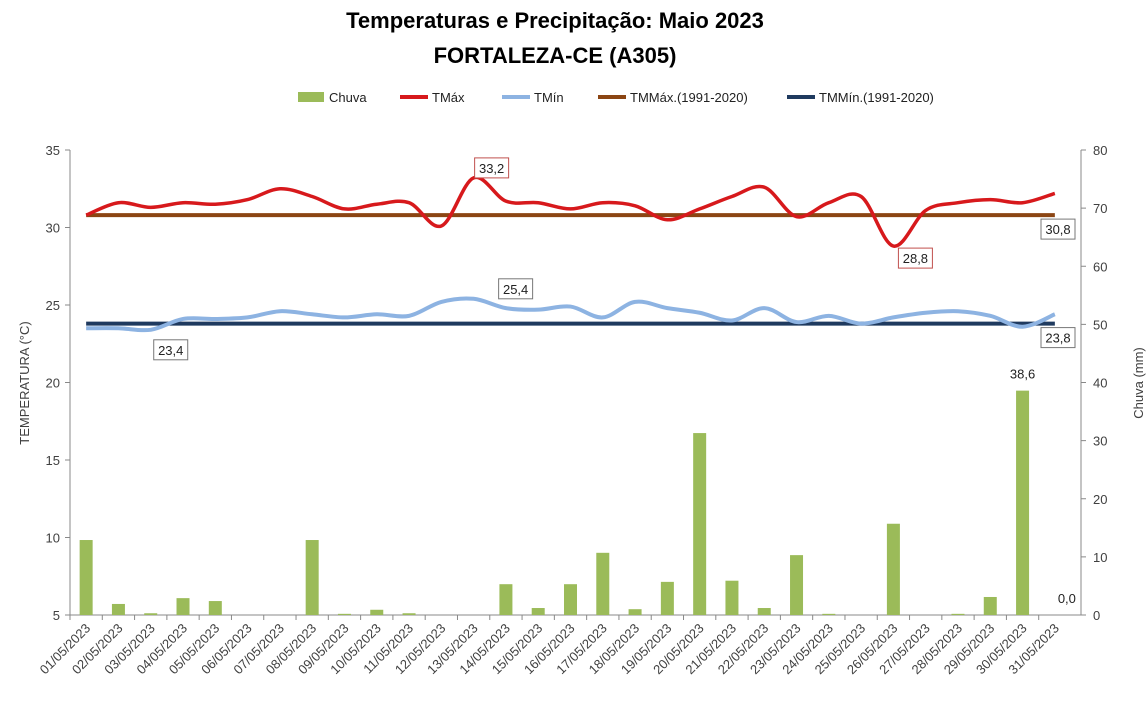  What do you see at coordinates (570, 211) in the screenshot?
I see `tmax-line` at bounding box center [570, 211].